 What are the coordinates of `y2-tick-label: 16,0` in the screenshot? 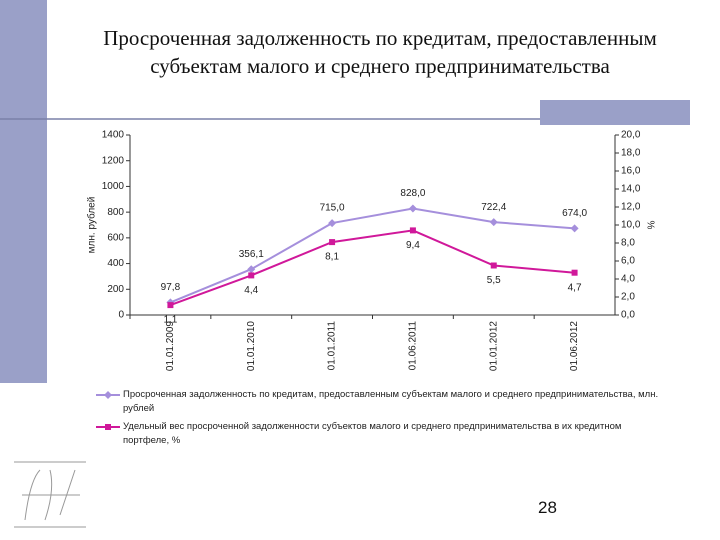 It's located at (631, 171).